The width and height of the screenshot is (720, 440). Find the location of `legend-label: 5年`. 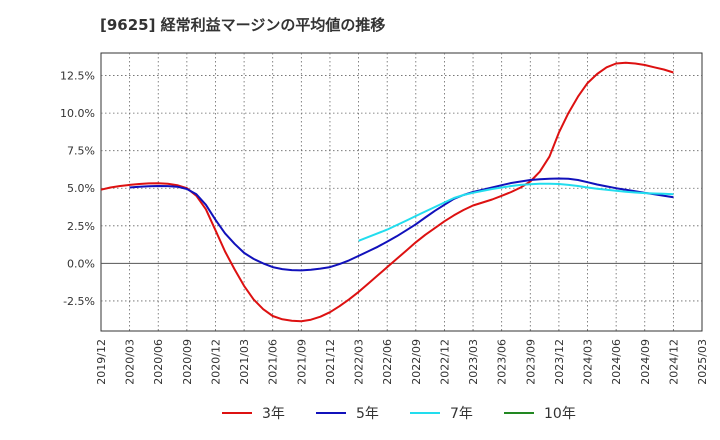

legend-label: 5年 is located at coordinates (367, 414).